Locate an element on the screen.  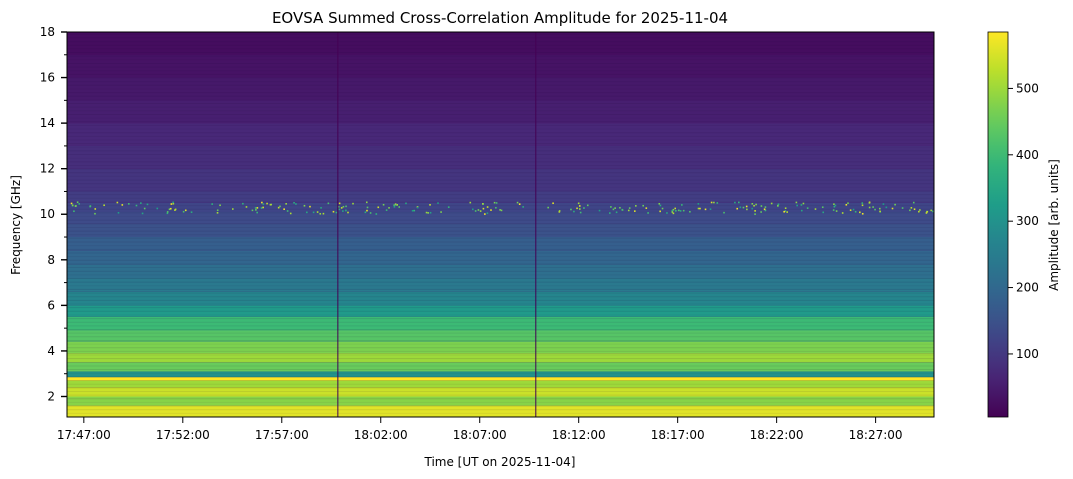
x-tick-label: 18:07:00 is located at coordinates (480, 435).